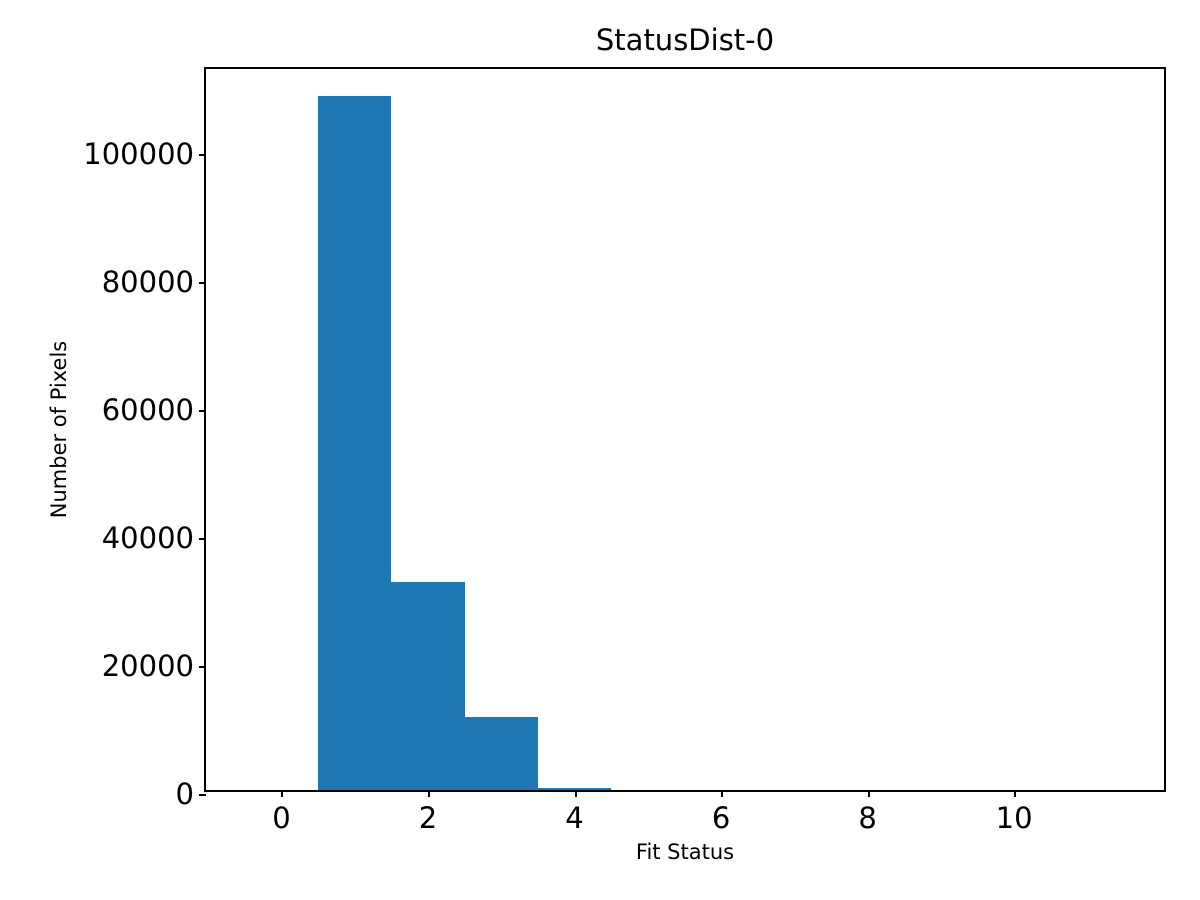  I want to click on y-tick-label: 20000, so click(147, 665).